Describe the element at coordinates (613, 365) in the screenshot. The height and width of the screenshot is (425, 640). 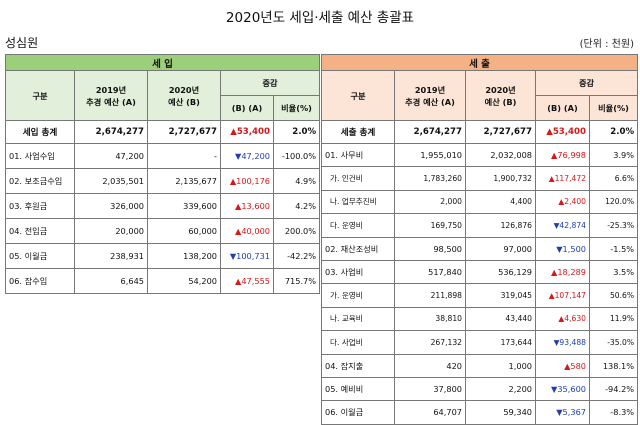
I see `ratio-value: 138.1%` at that location.